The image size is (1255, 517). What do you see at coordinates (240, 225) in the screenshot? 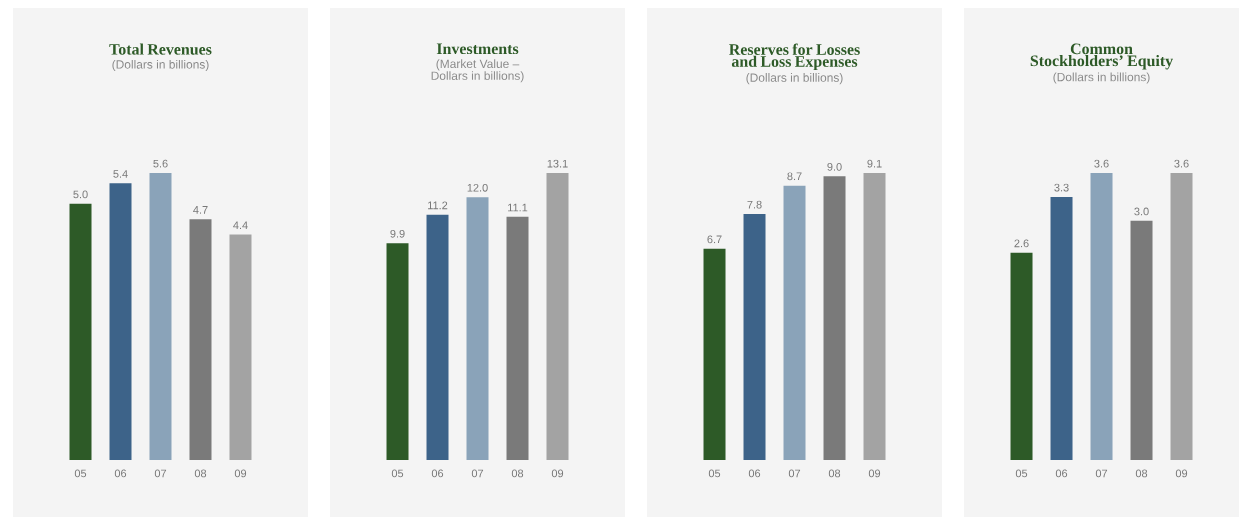
I see `data-label: 4.4` at bounding box center [240, 225].